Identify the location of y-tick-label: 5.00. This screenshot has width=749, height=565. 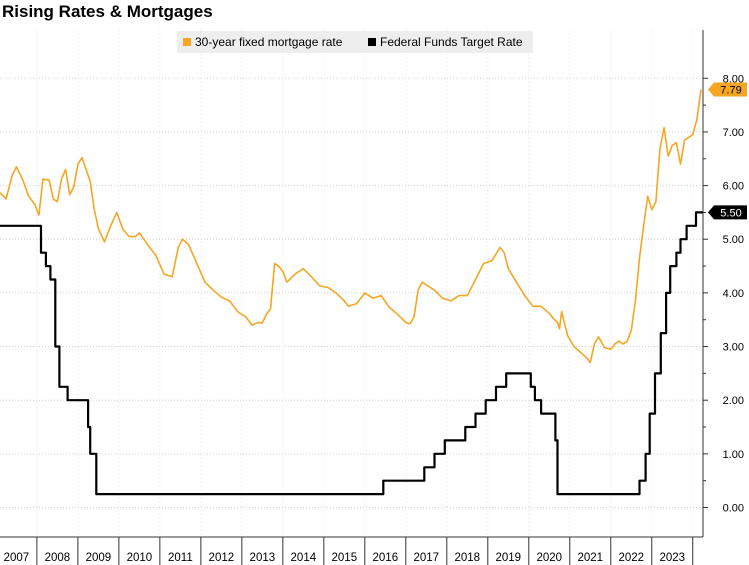
(733, 240).